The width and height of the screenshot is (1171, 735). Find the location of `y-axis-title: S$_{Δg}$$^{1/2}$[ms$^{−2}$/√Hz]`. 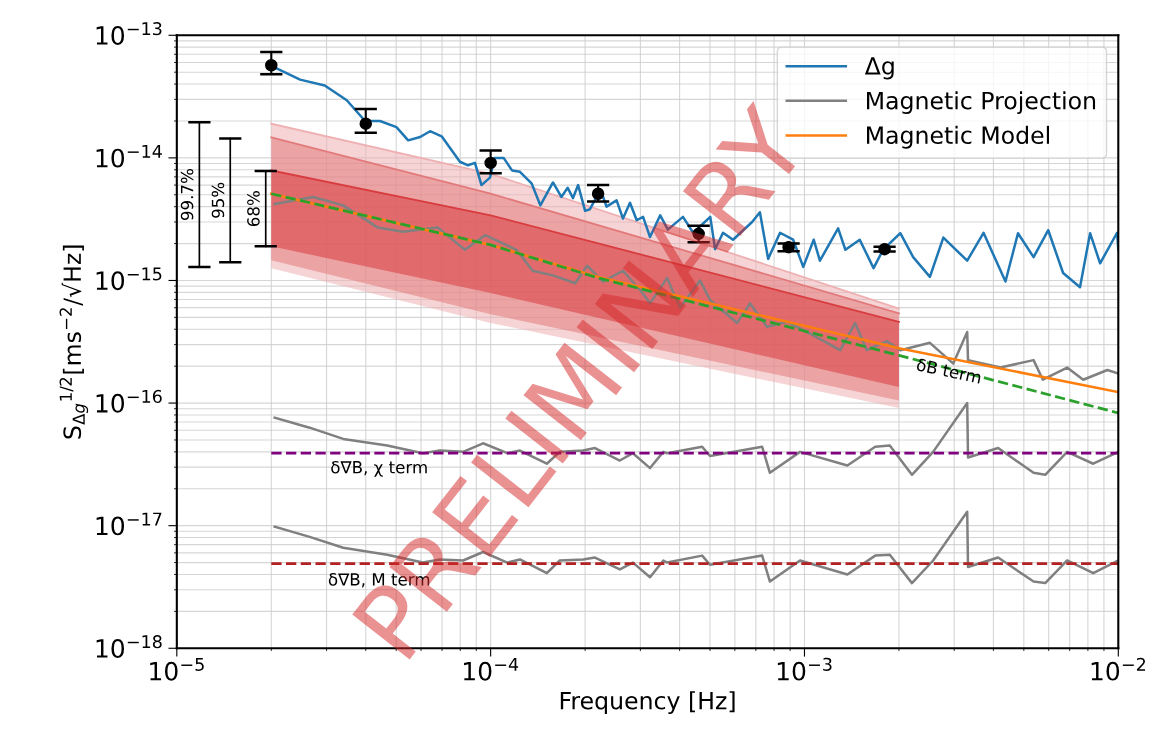

y-axis-title: S$_{Δg}$$^{1/2}$[ms$^{−2}$/√Hz] is located at coordinates (74, 342).